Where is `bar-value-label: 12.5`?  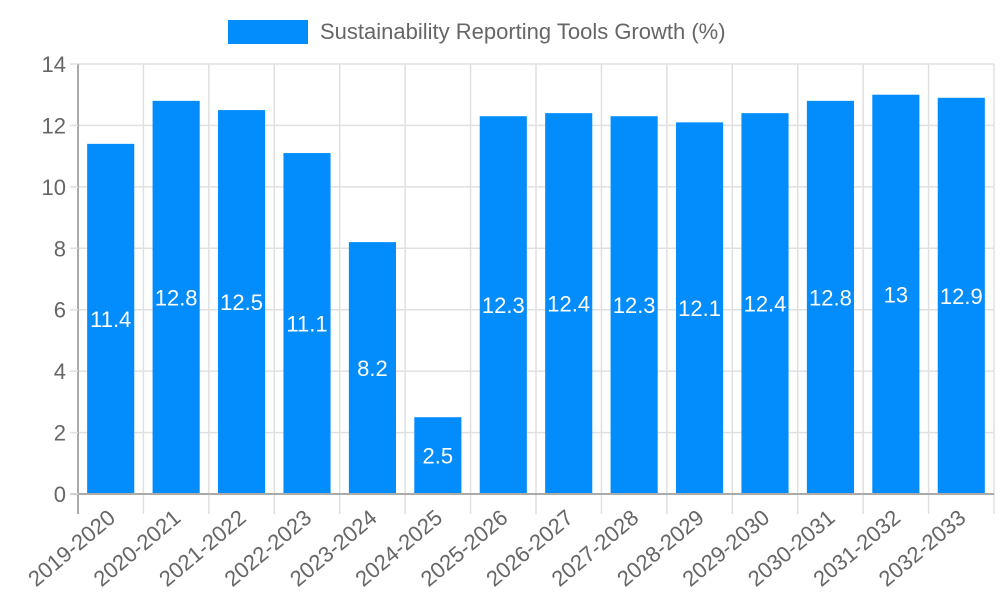 bar-value-label: 12.5 is located at coordinates (241, 302).